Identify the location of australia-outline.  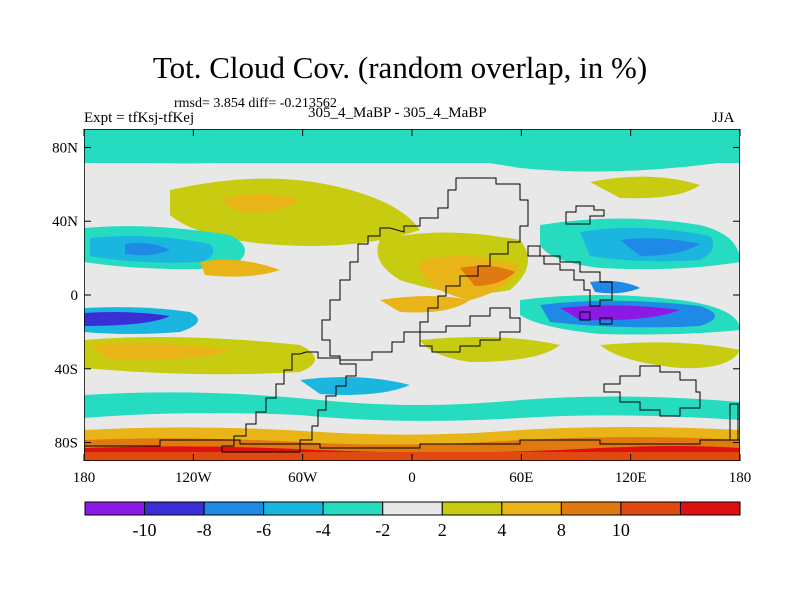
(652, 391).